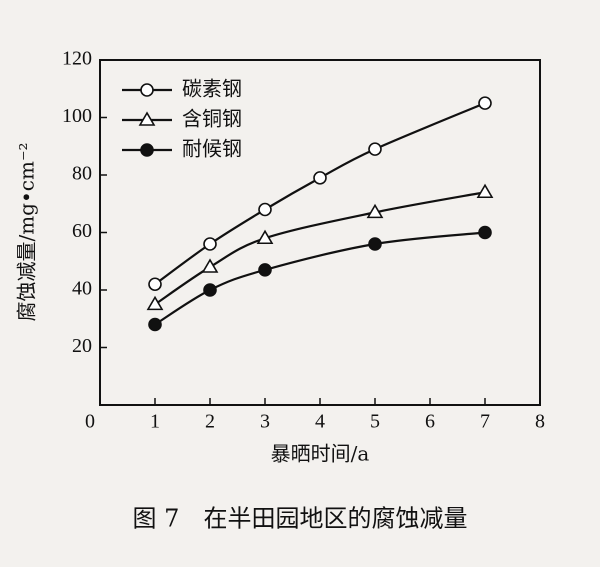 The width and height of the screenshot is (600, 567). Describe the element at coordinates (212, 119) in the screenshot. I see `legend-text: 含铜钢` at that location.